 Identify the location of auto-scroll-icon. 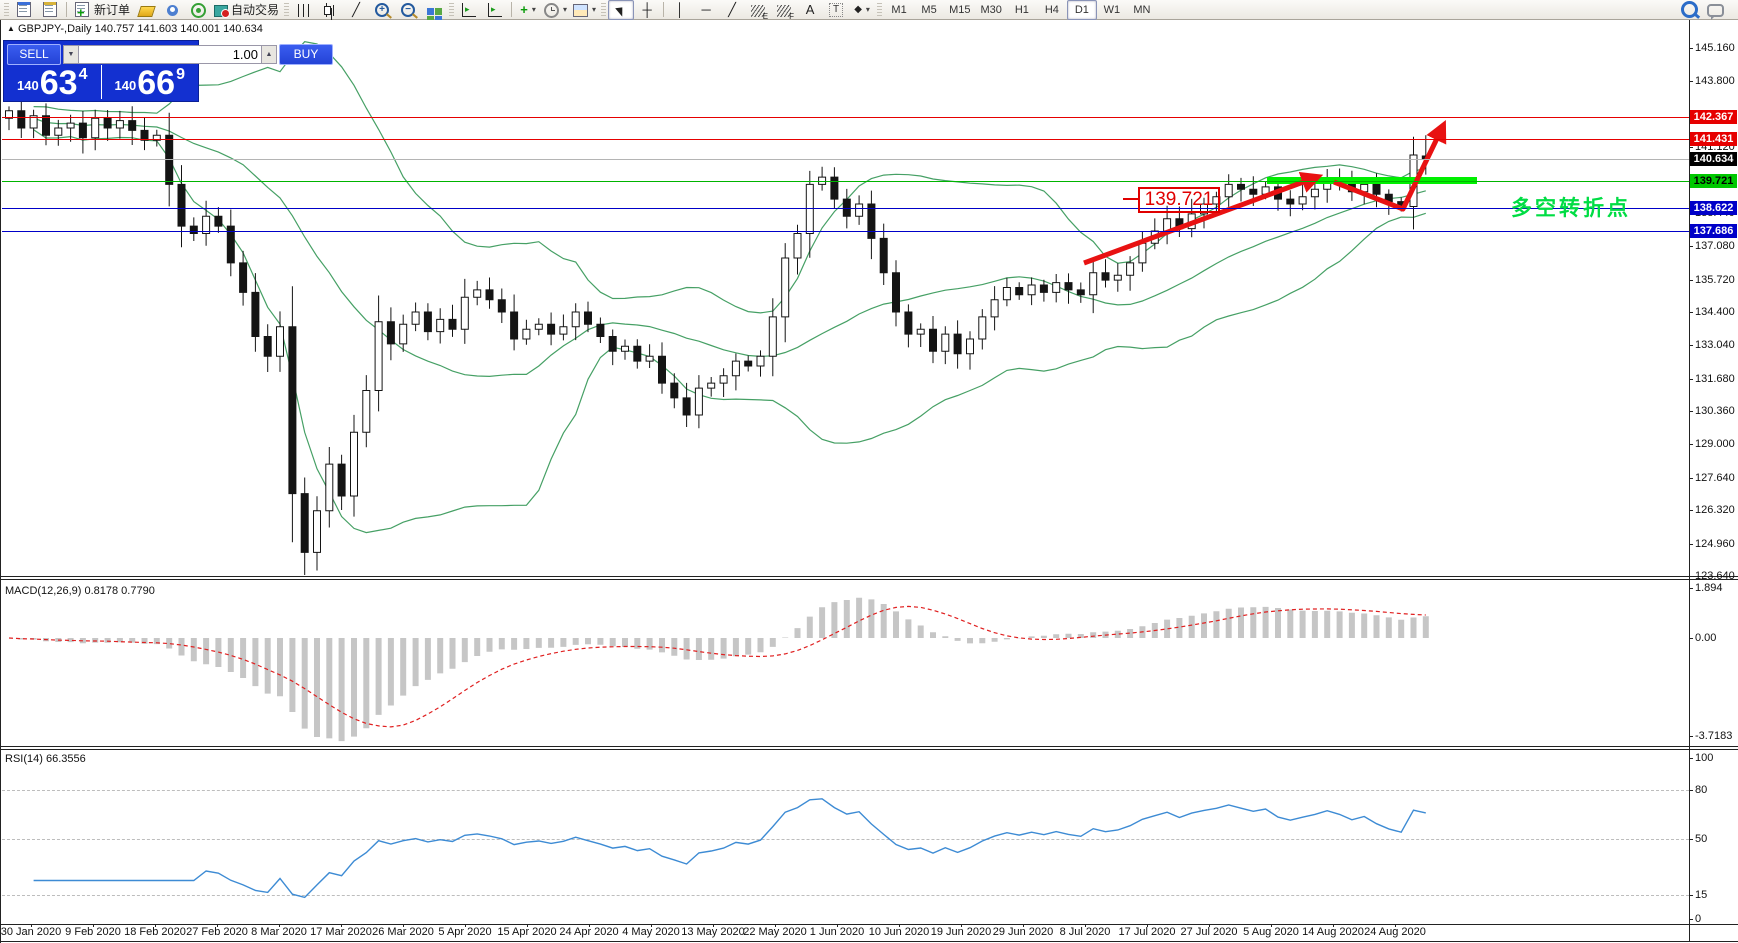
(469, 10).